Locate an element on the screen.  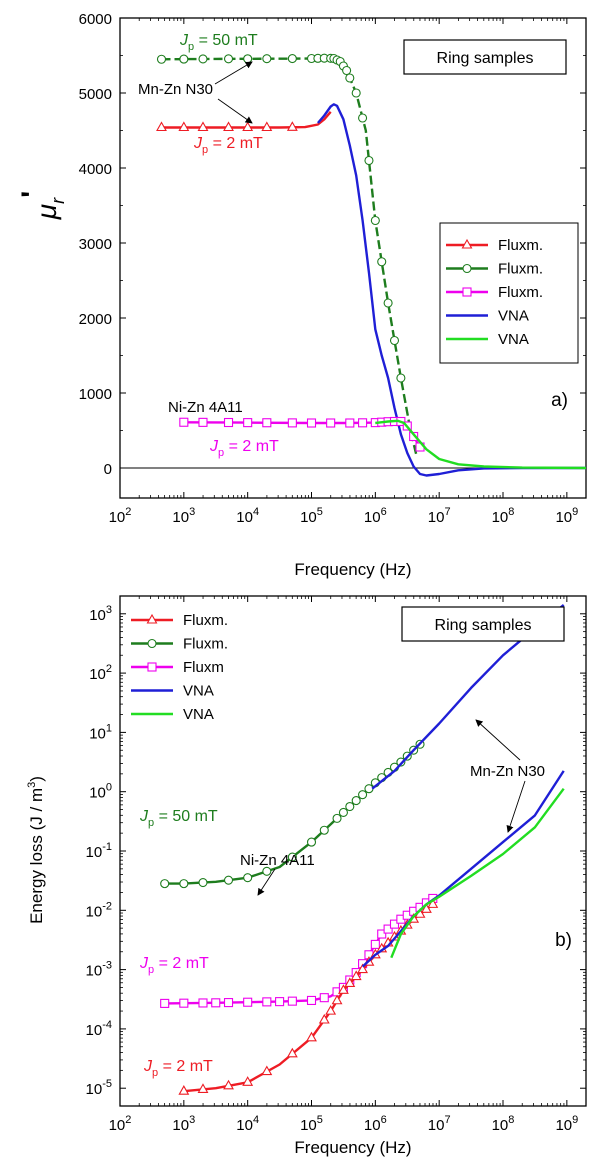
svg-text: Energy loss (J / m3) is located at coordinates (36, 850).